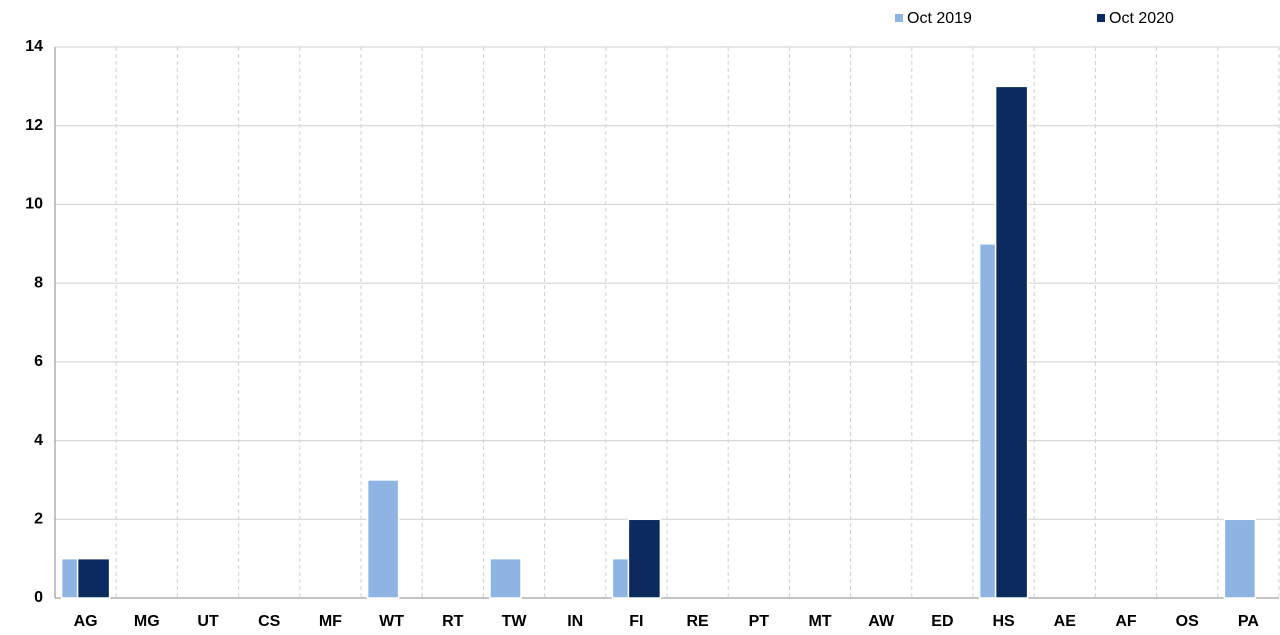 Image resolution: width=1280 pixels, height=635 pixels. I want to click on x-tick-label: RE, so click(697, 621).